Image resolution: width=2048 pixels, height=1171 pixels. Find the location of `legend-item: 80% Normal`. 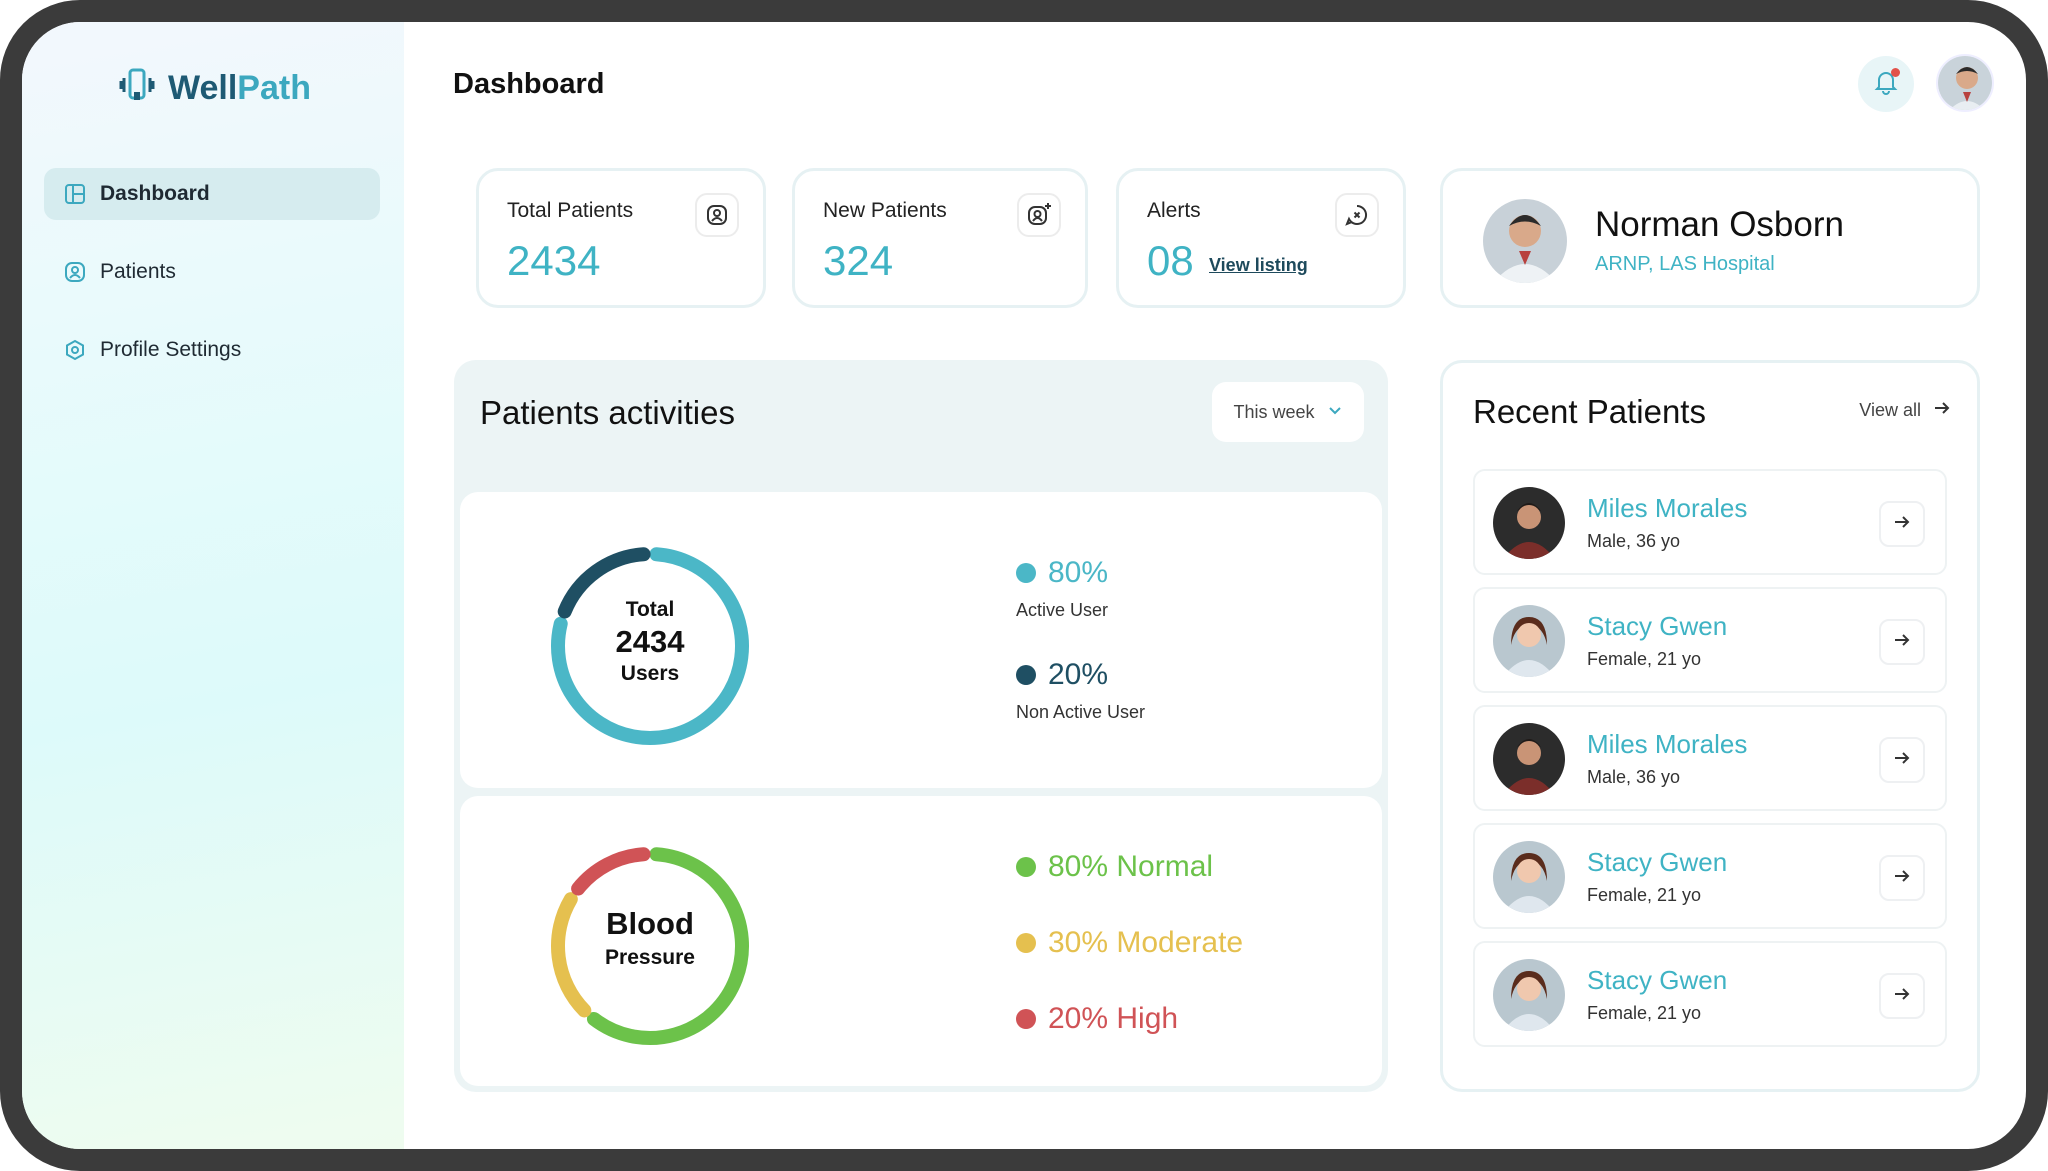

legend-item: 80% Normal is located at coordinates (1114, 867).